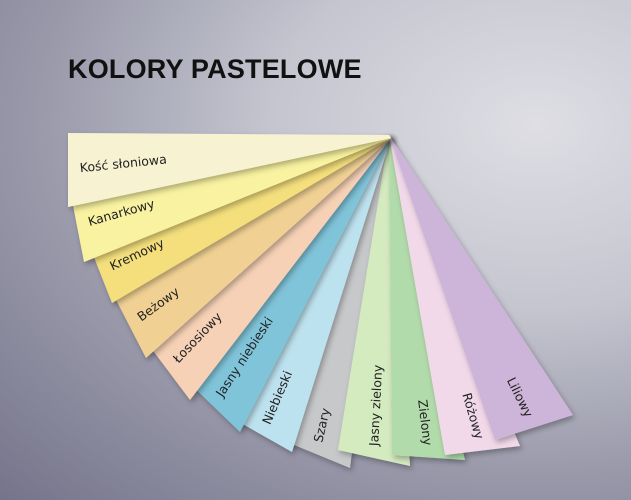 The width and height of the screenshot is (631, 500). What do you see at coordinates (215, 69) in the screenshot?
I see `page-title: KOLORY PASTELOWE` at bounding box center [215, 69].